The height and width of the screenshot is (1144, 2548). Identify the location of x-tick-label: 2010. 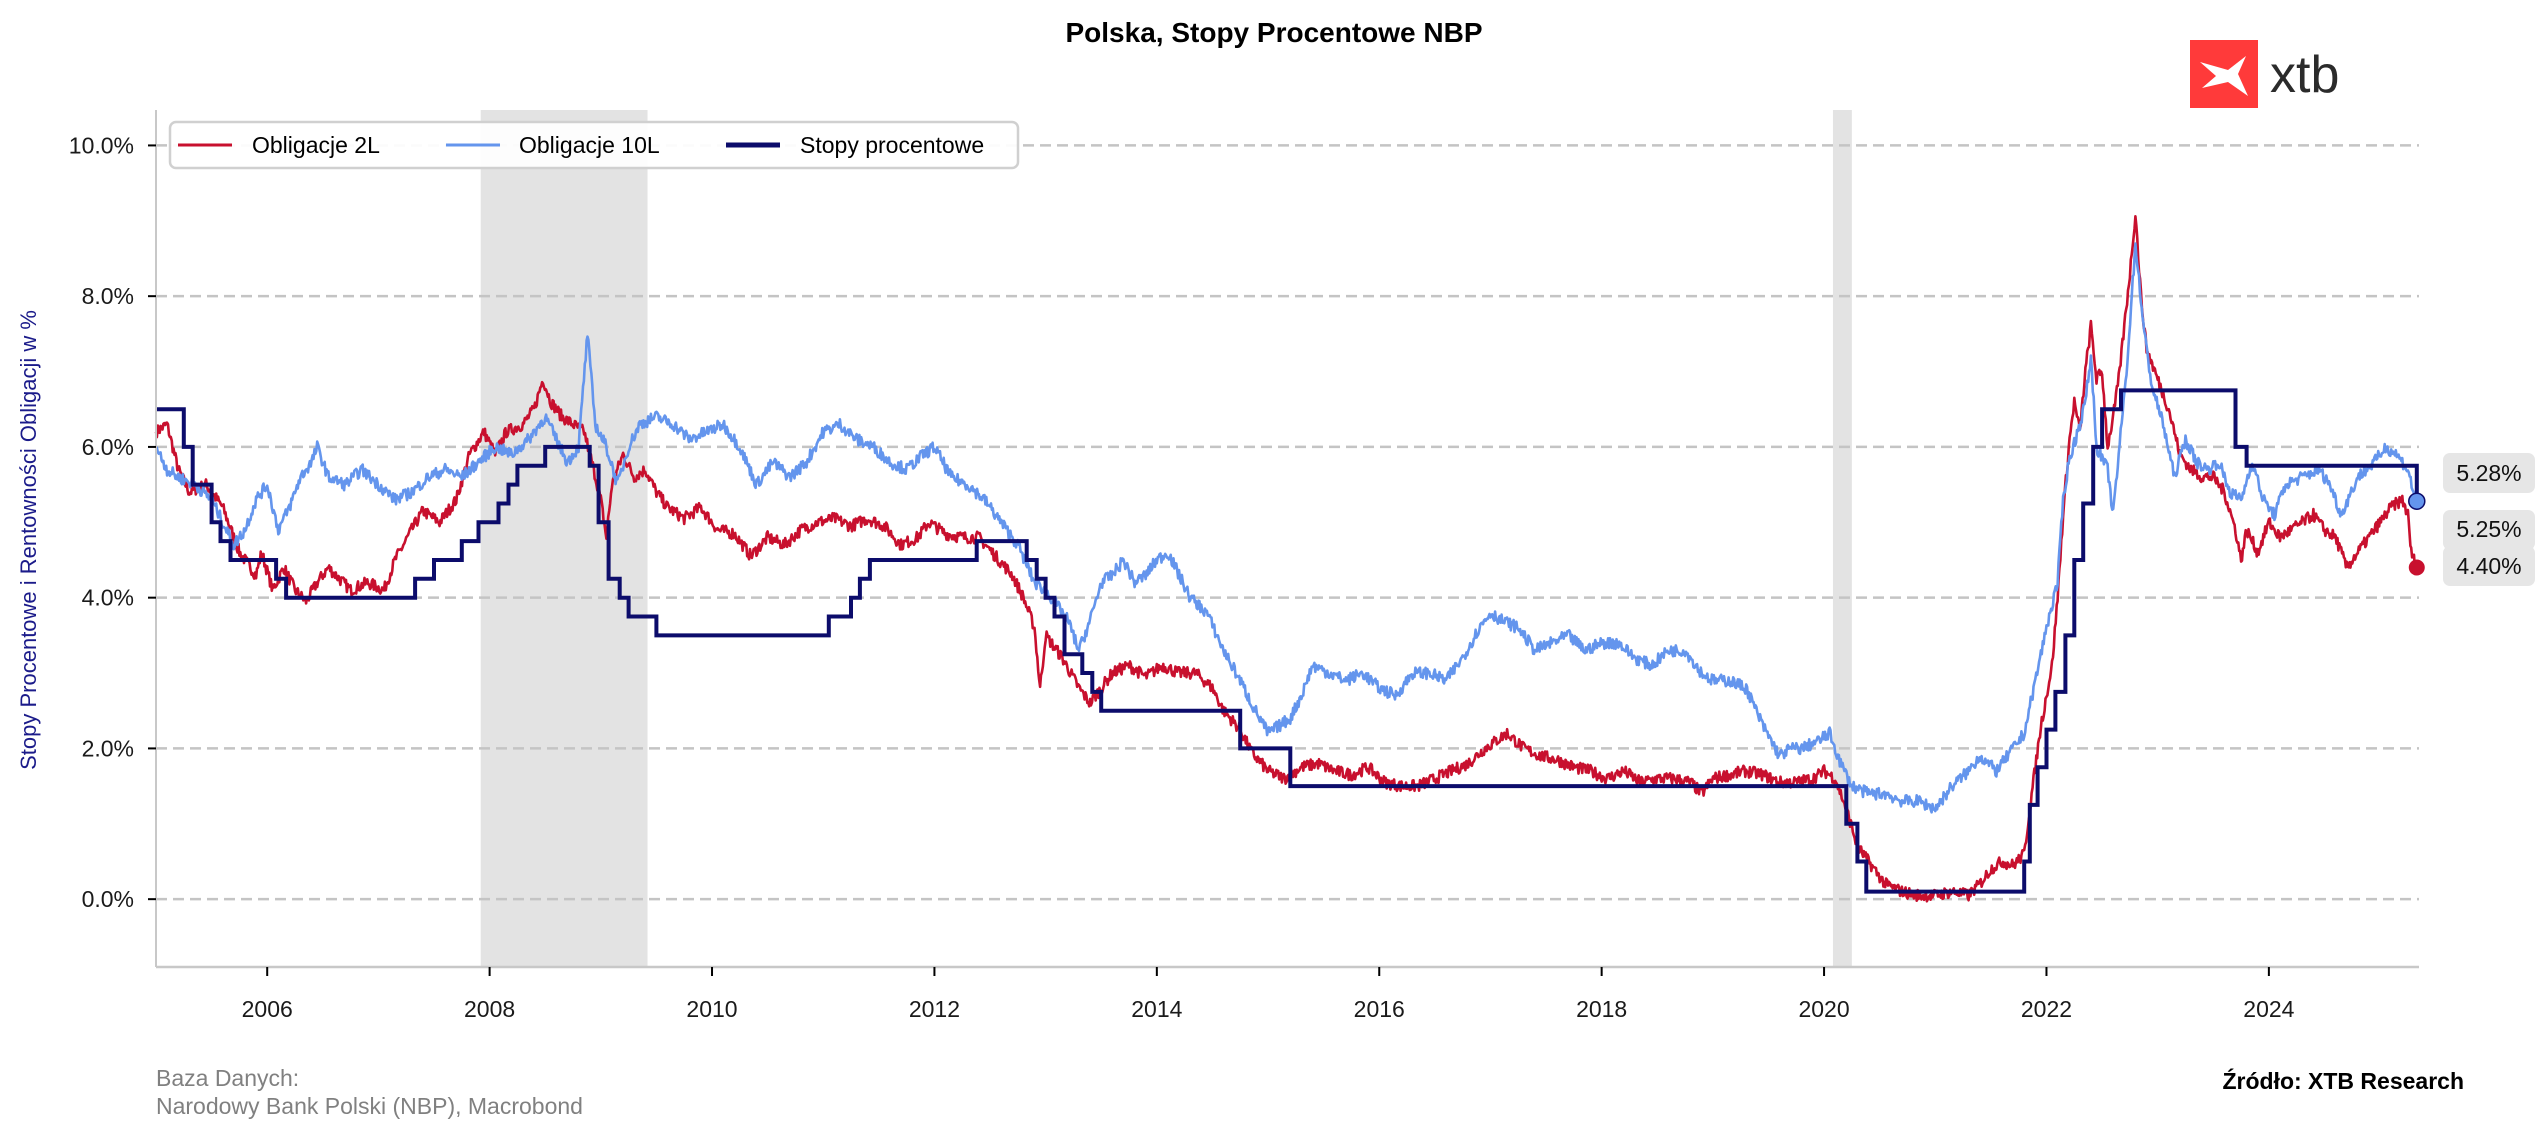
(711, 1009).